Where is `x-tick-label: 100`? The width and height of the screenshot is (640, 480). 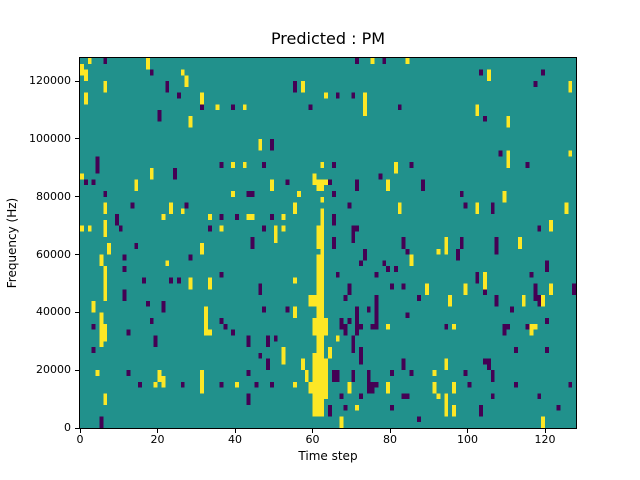 x-tick-label: 100 is located at coordinates (467, 439).